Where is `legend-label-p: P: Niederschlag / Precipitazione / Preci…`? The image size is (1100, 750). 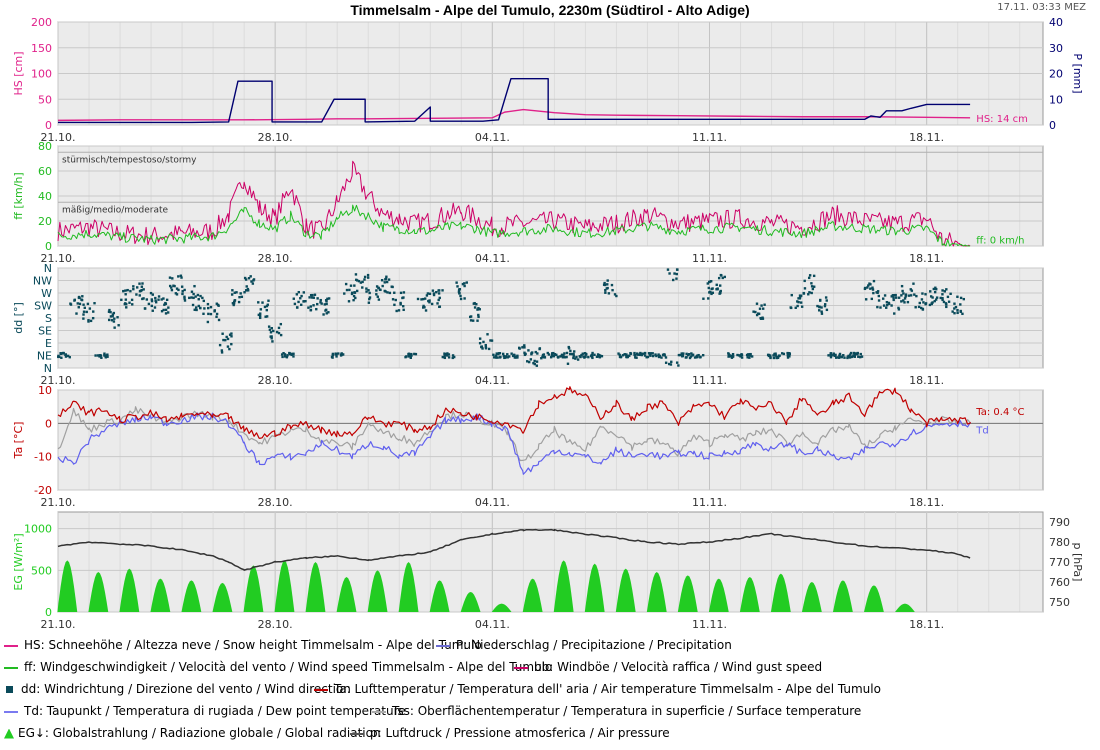 legend-label-p: P: Niederschlag / Precipitazione / Preci… is located at coordinates (594, 645).